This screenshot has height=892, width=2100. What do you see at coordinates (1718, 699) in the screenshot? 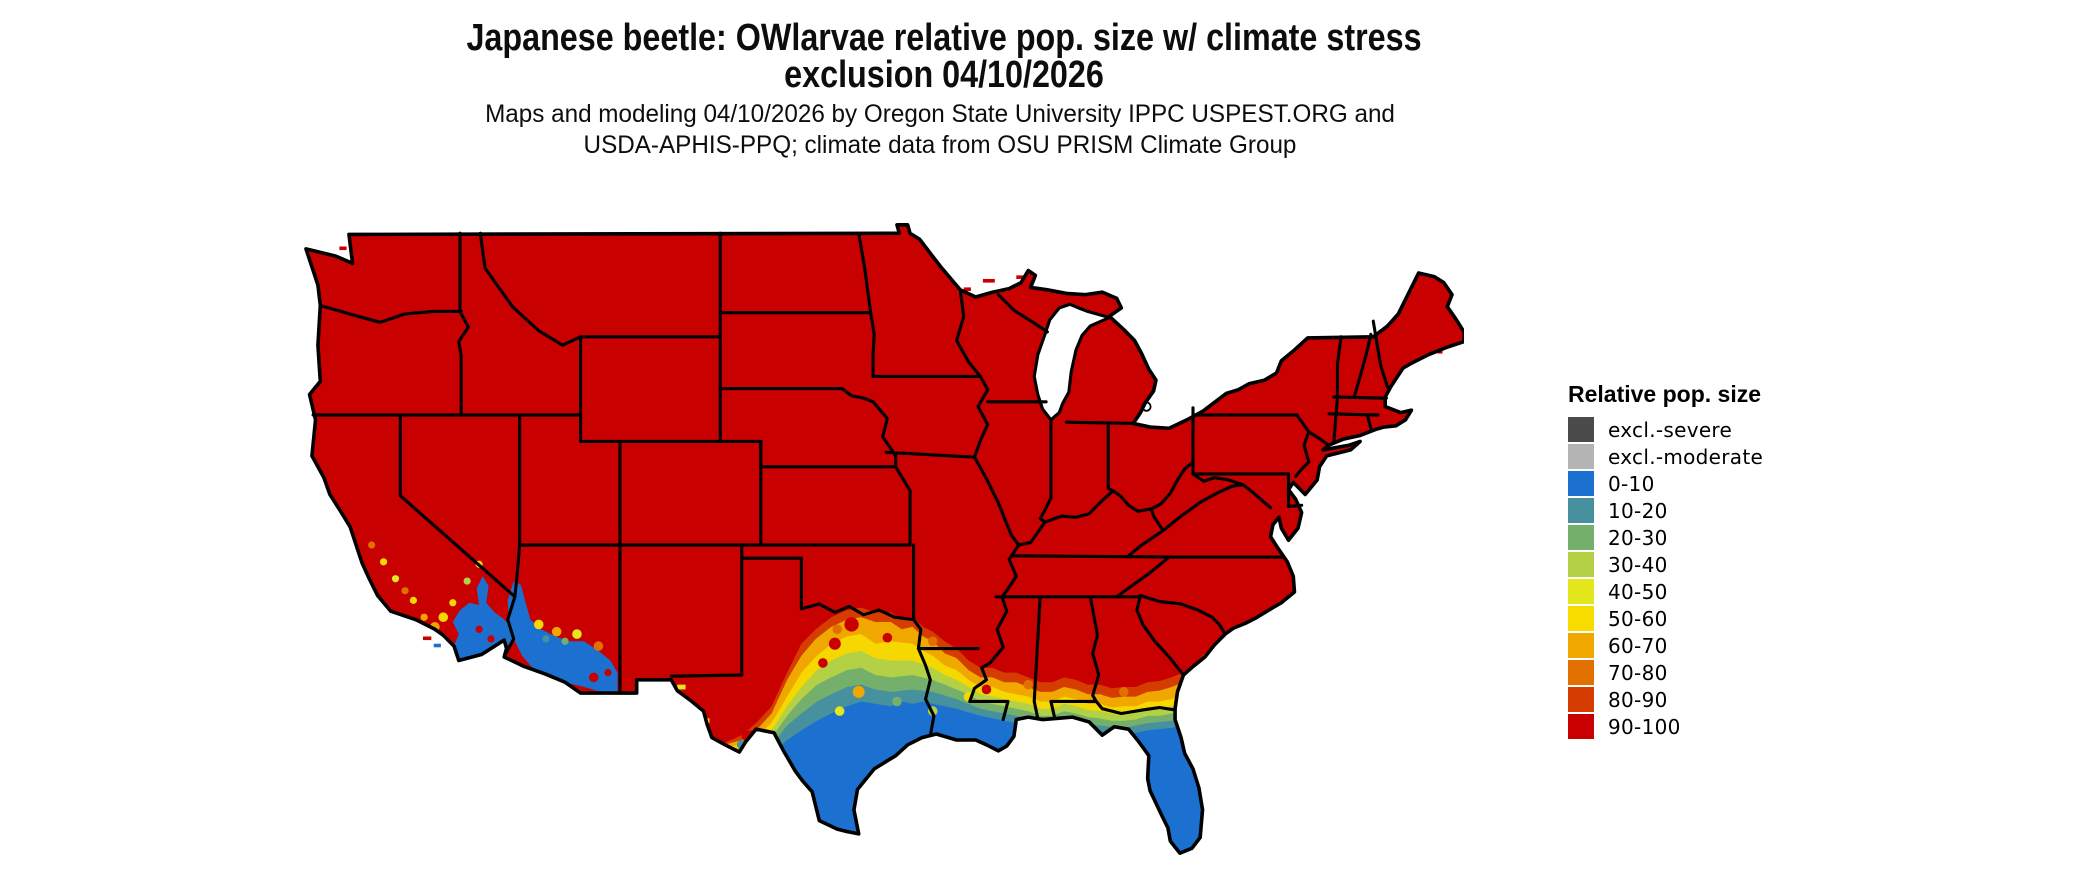
I see `legend-item: 80-90` at bounding box center [1718, 699].